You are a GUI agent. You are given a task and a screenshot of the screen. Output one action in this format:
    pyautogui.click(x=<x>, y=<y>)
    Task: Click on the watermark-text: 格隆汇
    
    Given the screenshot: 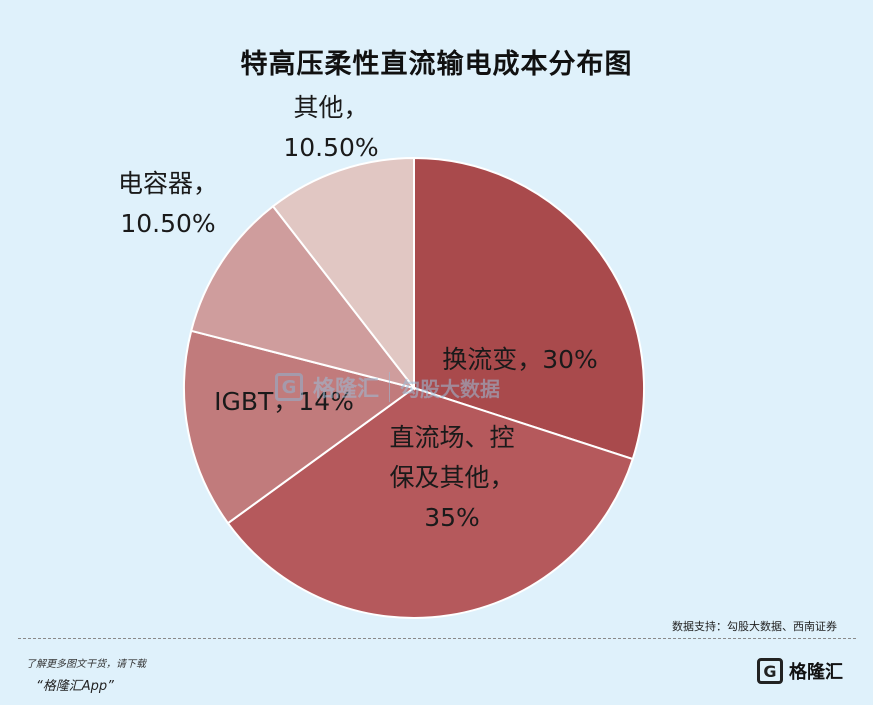 What is the action you would take?
    pyautogui.click(x=346, y=389)
    